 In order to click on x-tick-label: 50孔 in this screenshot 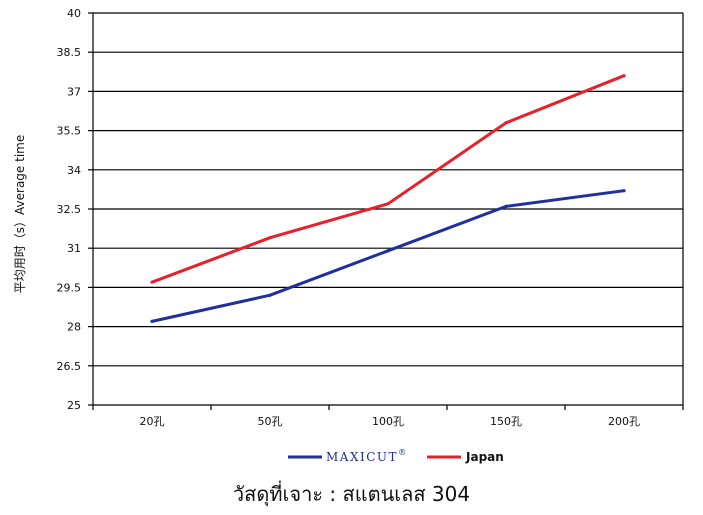, I will do `click(270, 421)`.